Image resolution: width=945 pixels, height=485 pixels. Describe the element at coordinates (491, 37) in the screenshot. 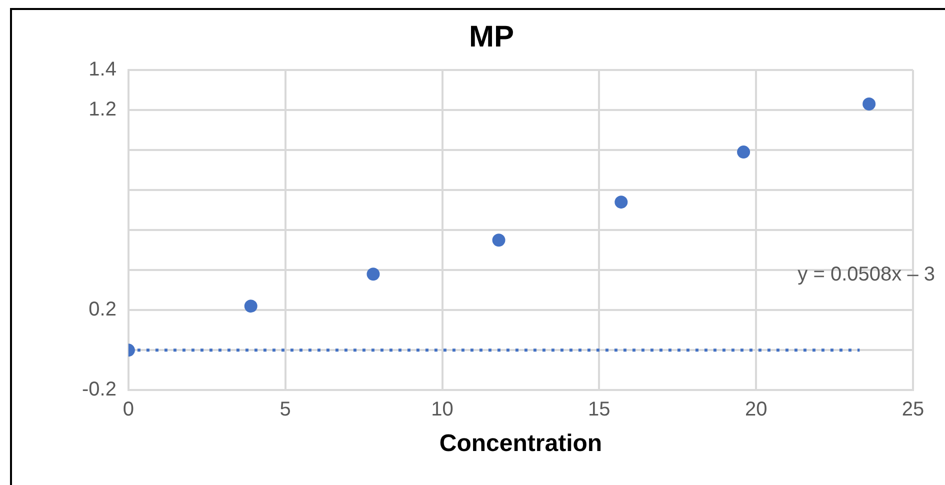

I see `chart-title: MP` at that location.